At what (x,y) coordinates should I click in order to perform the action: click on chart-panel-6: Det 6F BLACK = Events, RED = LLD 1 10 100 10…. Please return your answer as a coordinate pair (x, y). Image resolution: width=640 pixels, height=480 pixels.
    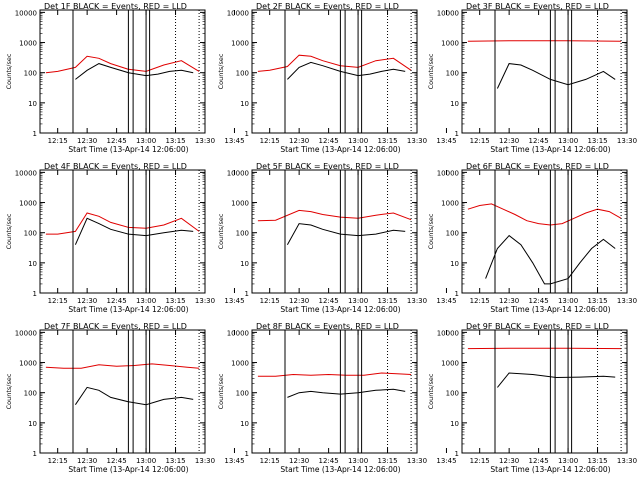
    Looking at the image, I should click on (532, 238).